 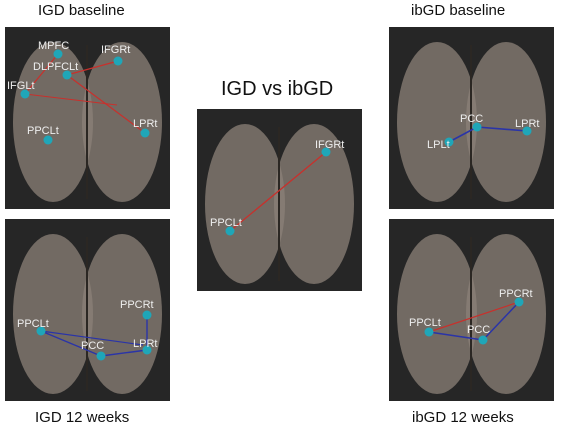 I want to click on edge-ifglt-mpfc, so click(x=41, y=74).